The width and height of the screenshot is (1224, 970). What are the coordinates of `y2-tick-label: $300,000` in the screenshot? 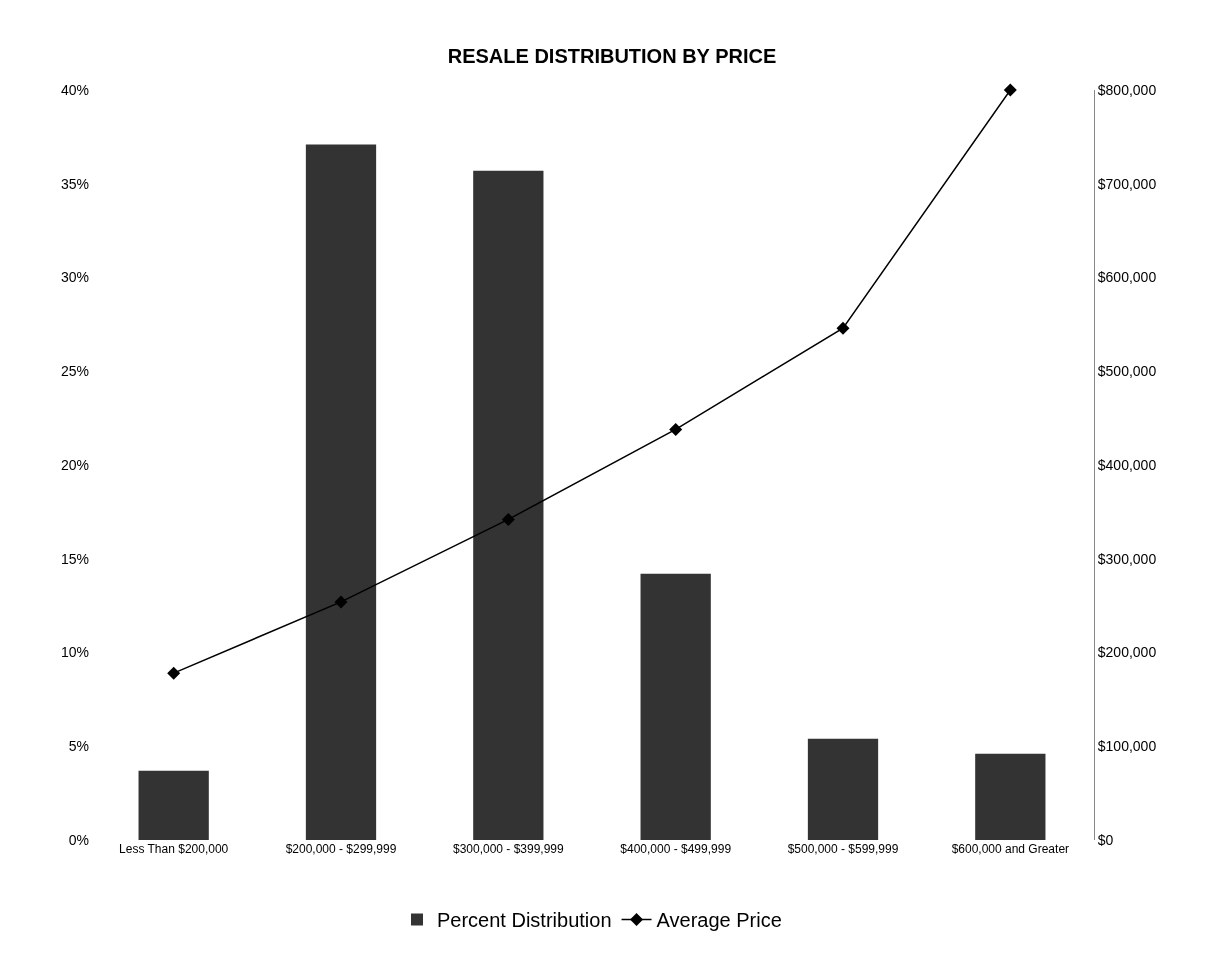 It's located at (1127, 558).